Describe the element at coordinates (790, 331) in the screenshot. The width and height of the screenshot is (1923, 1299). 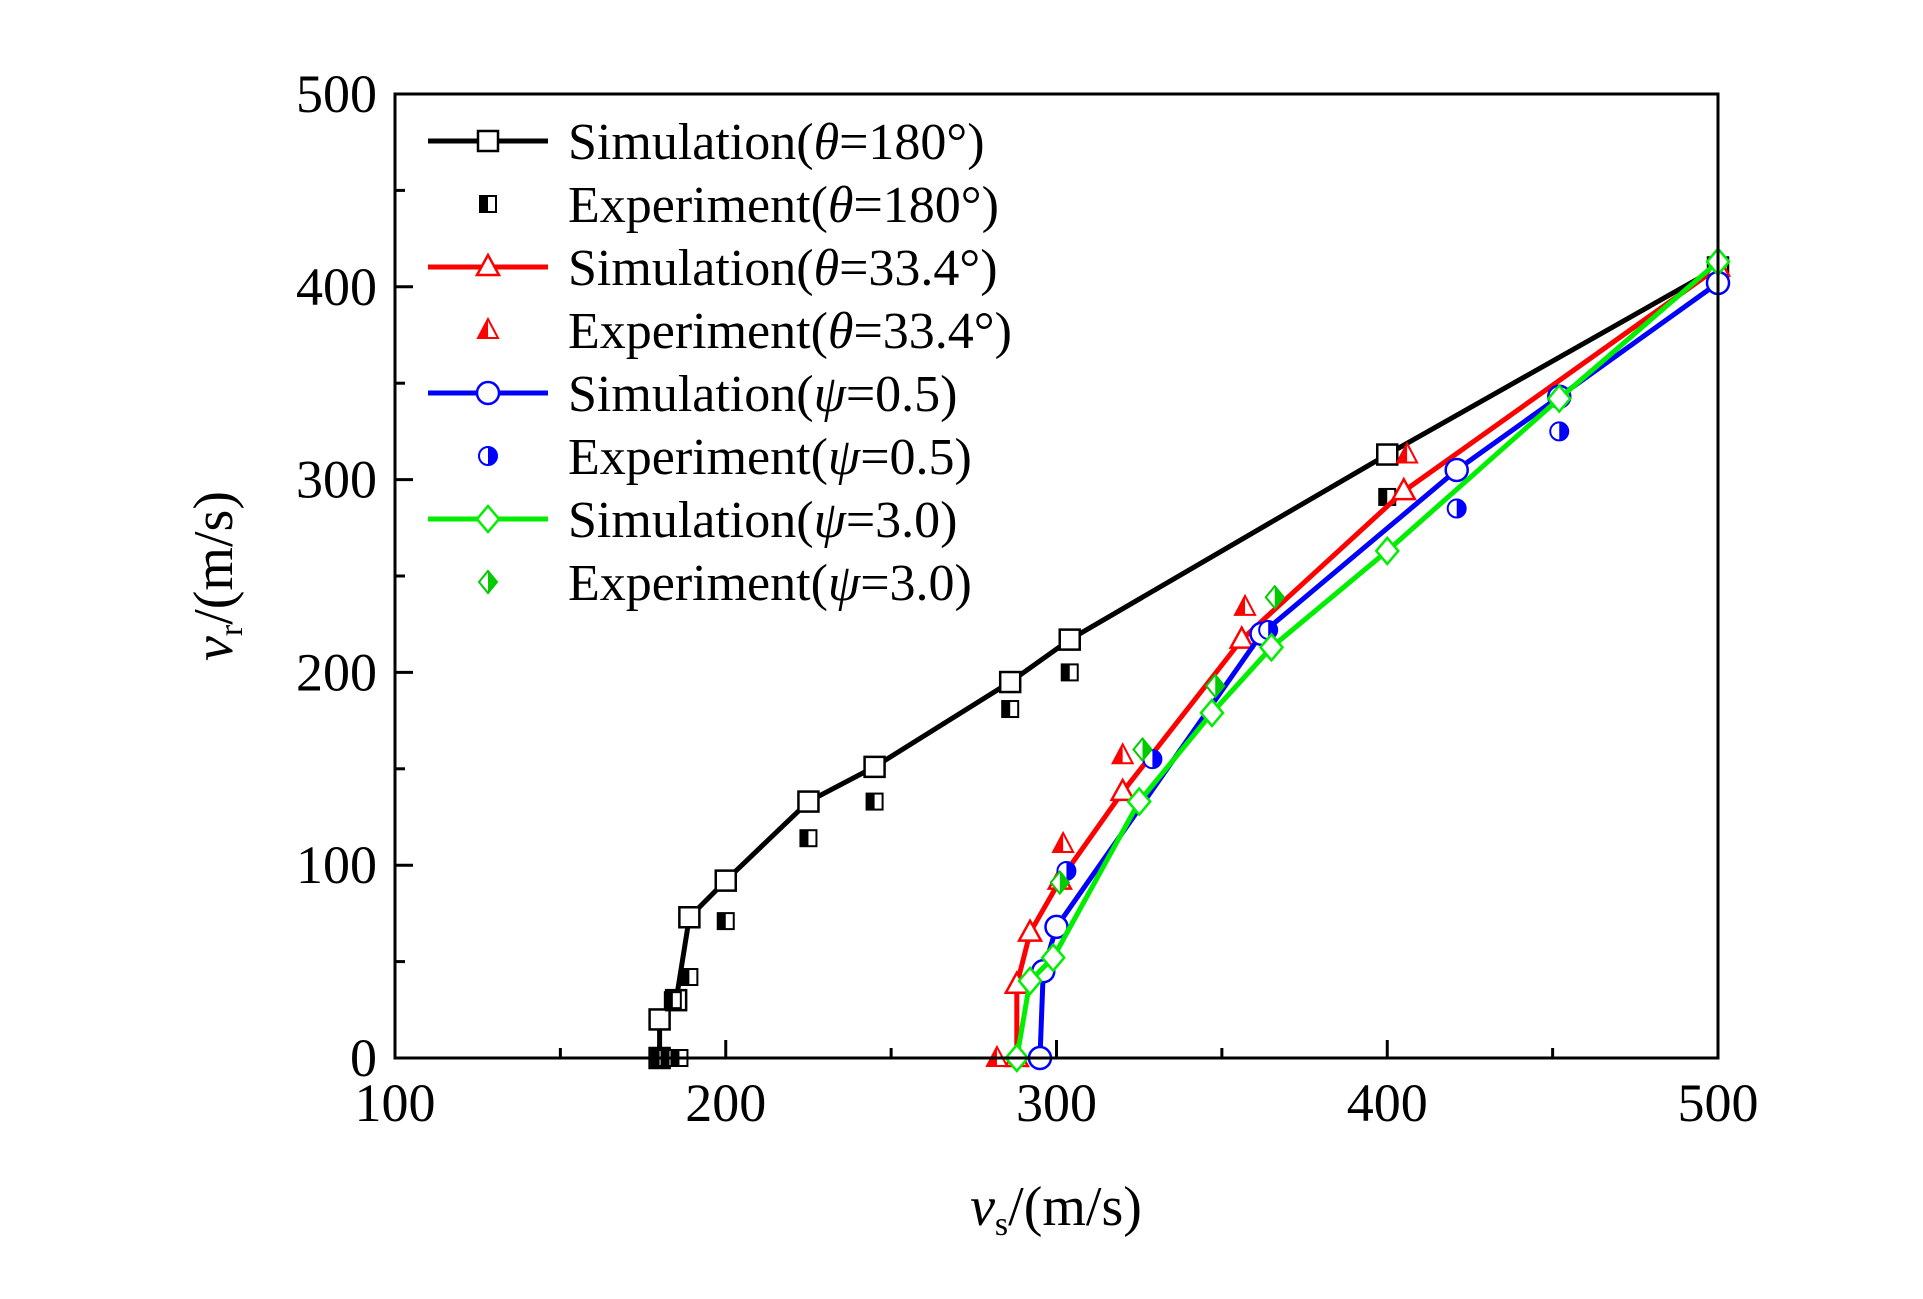
I see `legend-label: Experiment(θ=33.4°)` at that location.